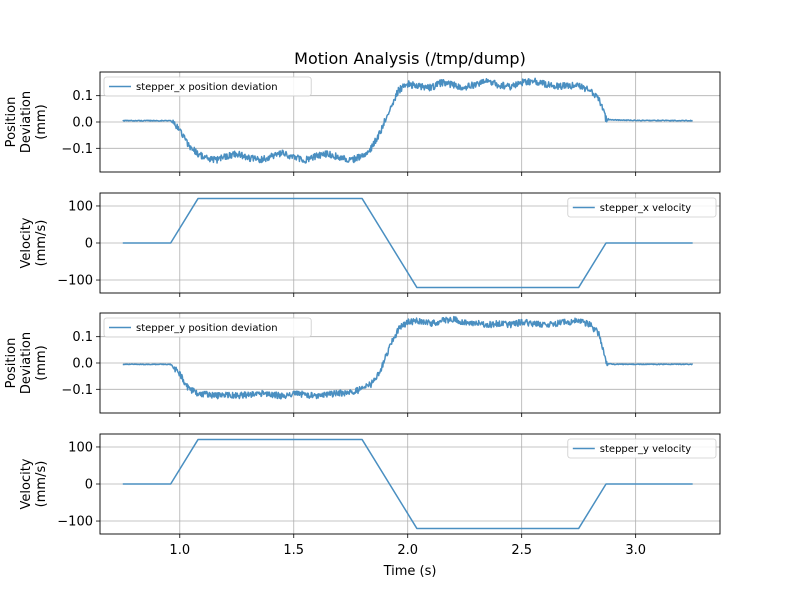 The width and height of the screenshot is (800, 600). Describe the element at coordinates (646, 449) in the screenshot. I see `legend-label: stepper_y velocity` at that location.